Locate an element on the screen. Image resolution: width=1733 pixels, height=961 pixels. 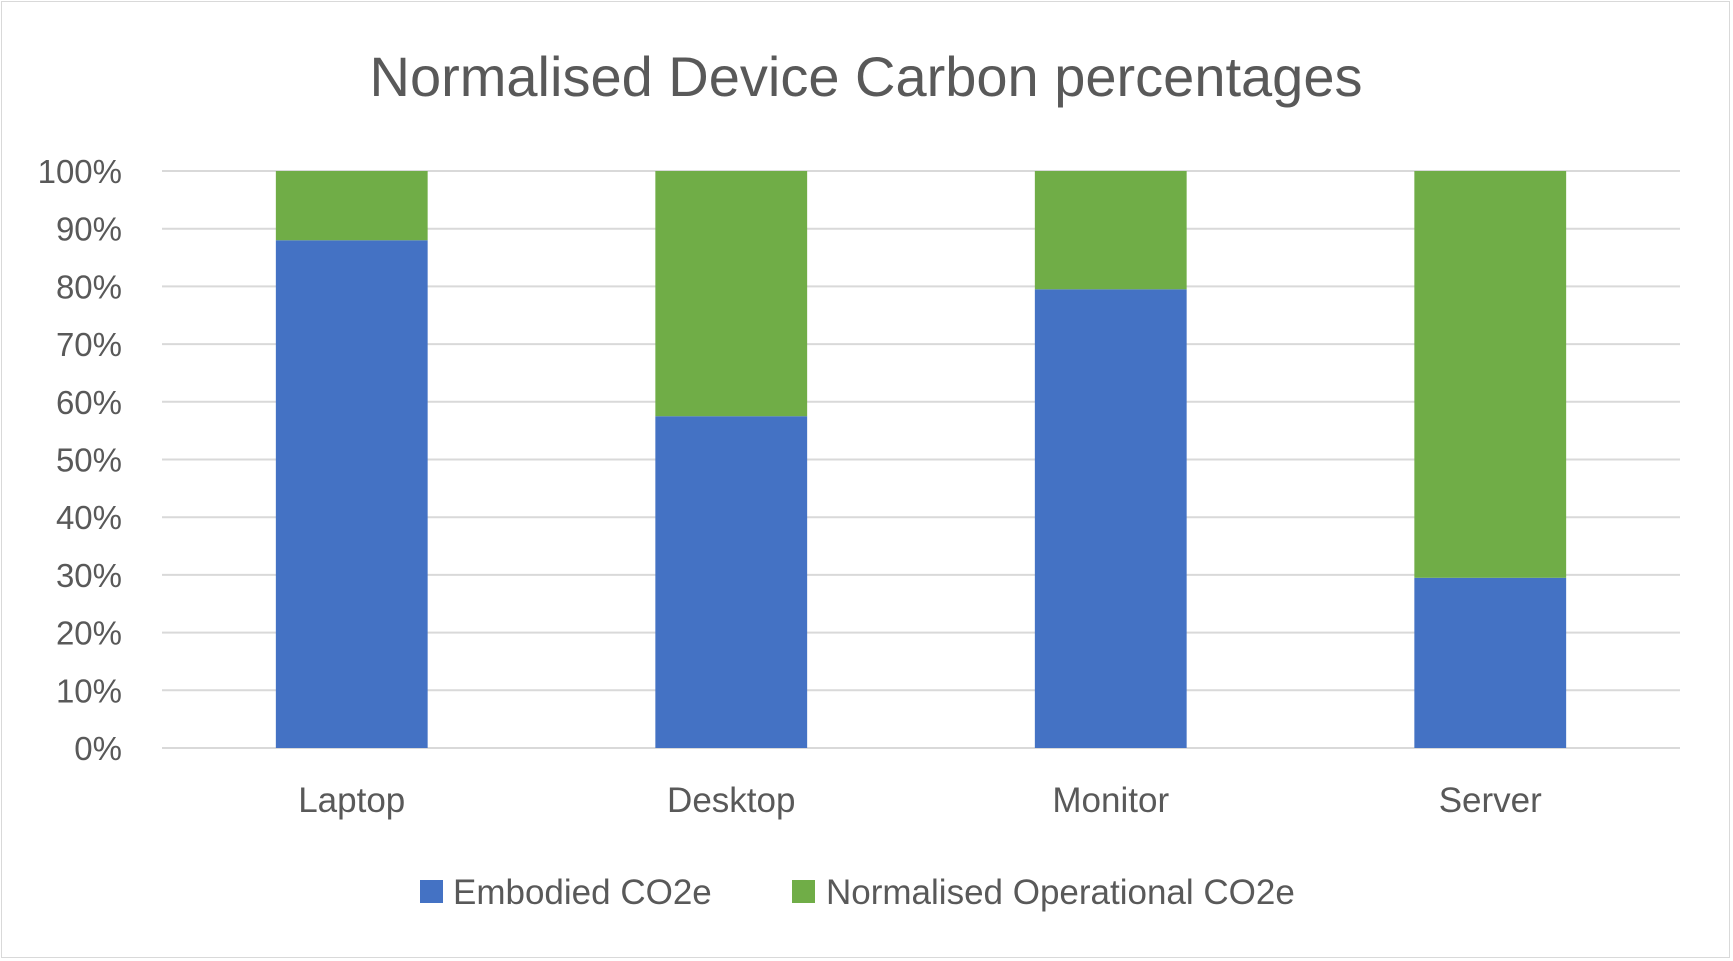
x-category-label: Server is located at coordinates (1490, 800).